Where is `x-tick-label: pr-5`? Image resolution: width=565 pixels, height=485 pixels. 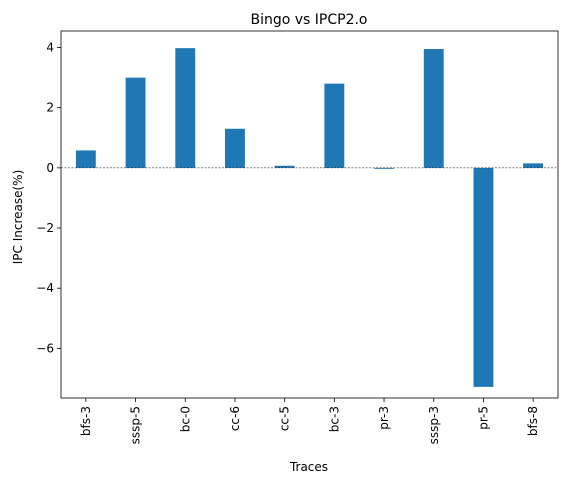
x-tick-label: pr-5 is located at coordinates (483, 418).